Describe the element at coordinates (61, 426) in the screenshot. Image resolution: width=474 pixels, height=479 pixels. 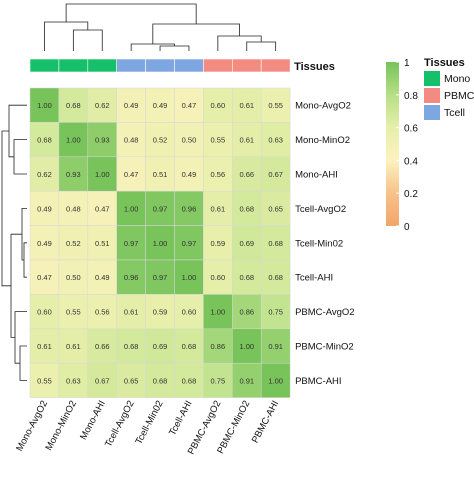
I see `column-label: Mono-MinO2` at that location.